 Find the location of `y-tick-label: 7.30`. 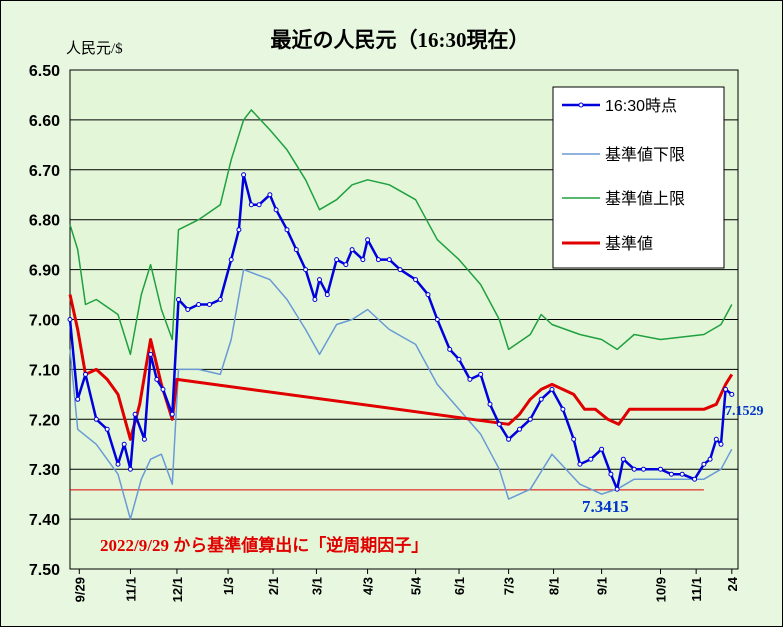

y-tick-label: 7.30 is located at coordinates (44, 470).